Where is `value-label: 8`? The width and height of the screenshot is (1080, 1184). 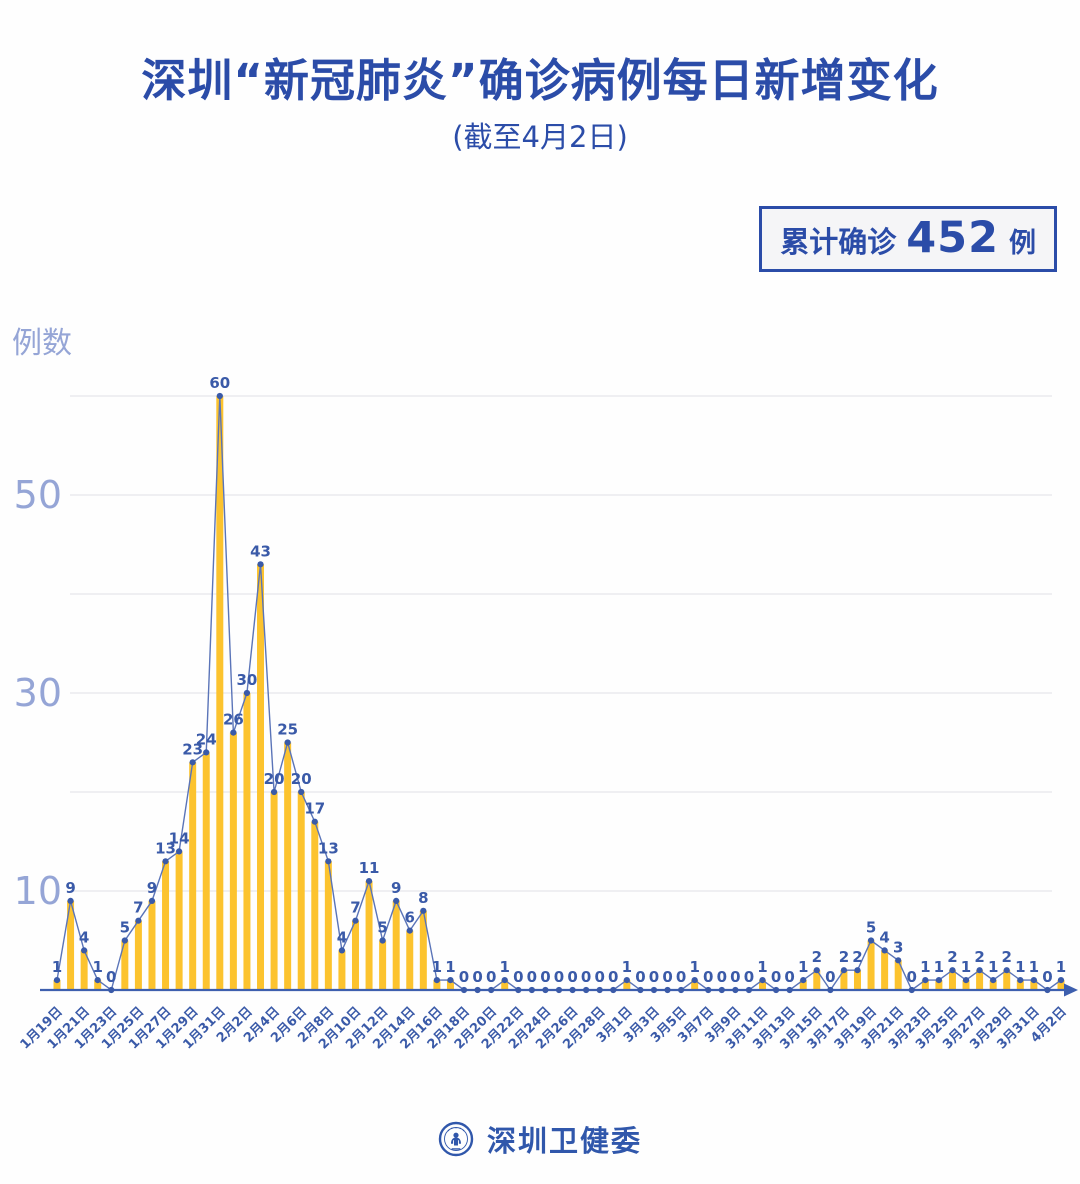 value-label: 8 is located at coordinates (423, 898).